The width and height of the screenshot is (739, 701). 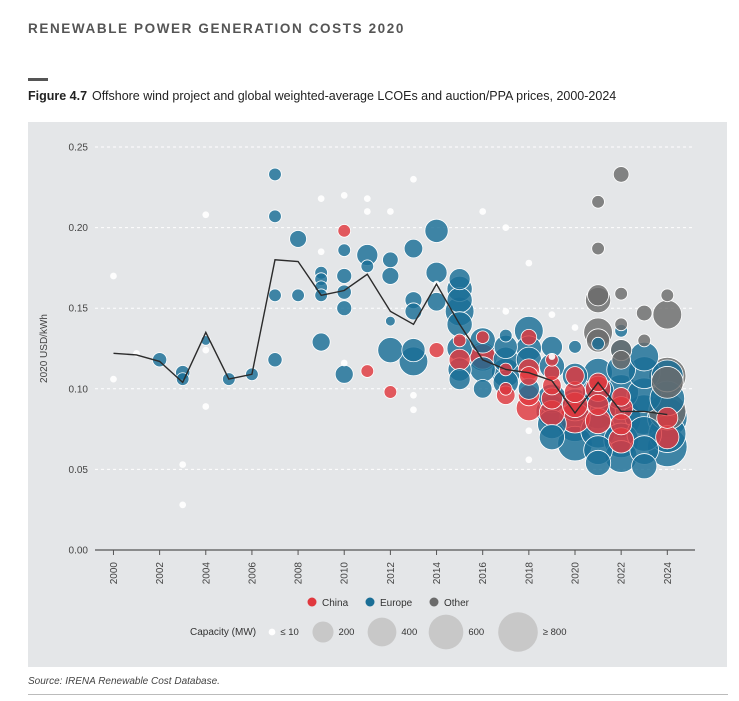 What do you see at coordinates (216, 28) in the screenshot?
I see `report-header: RENEWABLE POWER GENERATION COSTS 2020` at bounding box center [216, 28].